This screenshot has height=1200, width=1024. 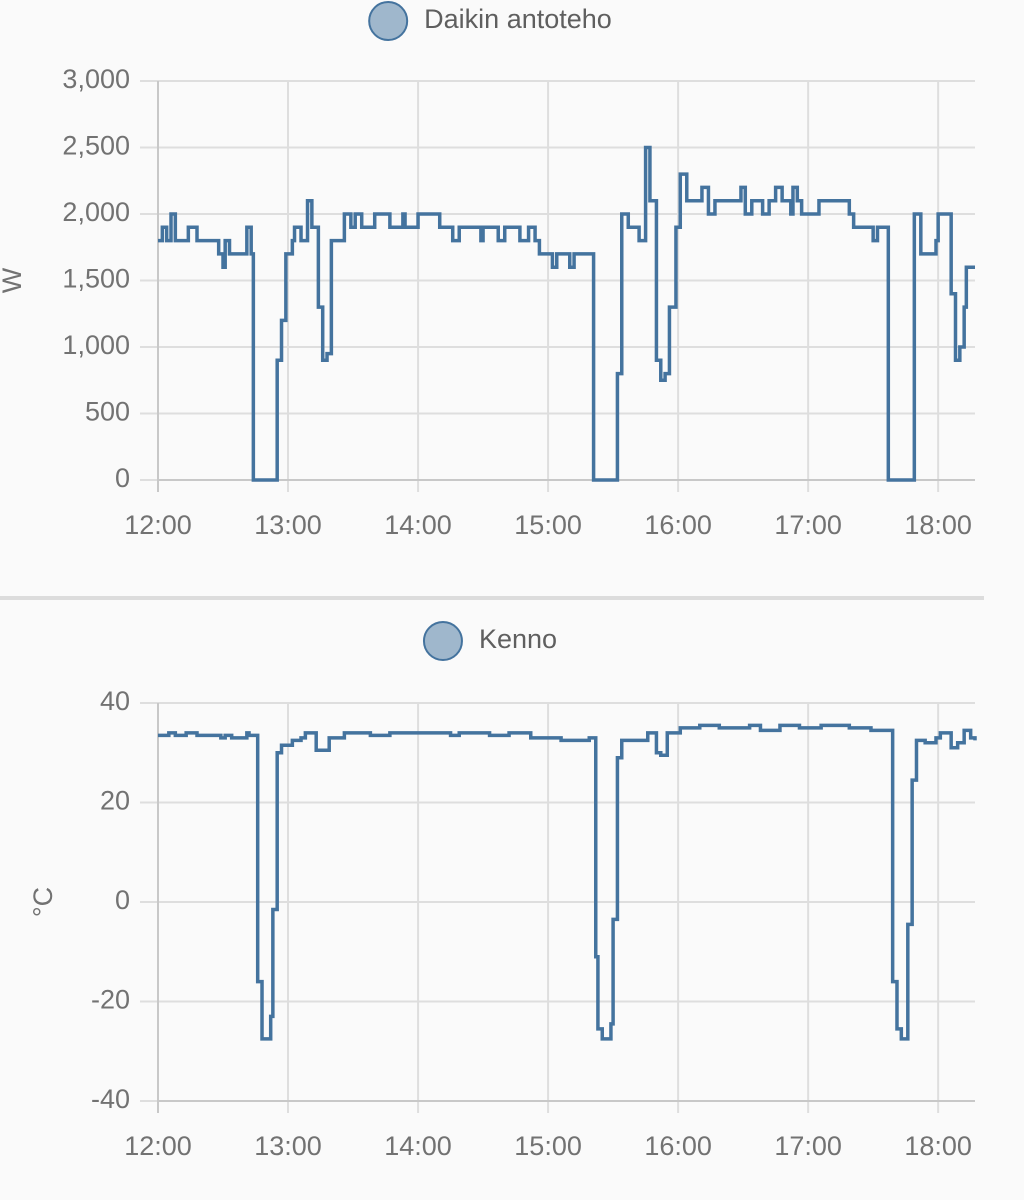 What do you see at coordinates (518, 19) in the screenshot?
I see `legend-text: Daikin antoteho` at bounding box center [518, 19].